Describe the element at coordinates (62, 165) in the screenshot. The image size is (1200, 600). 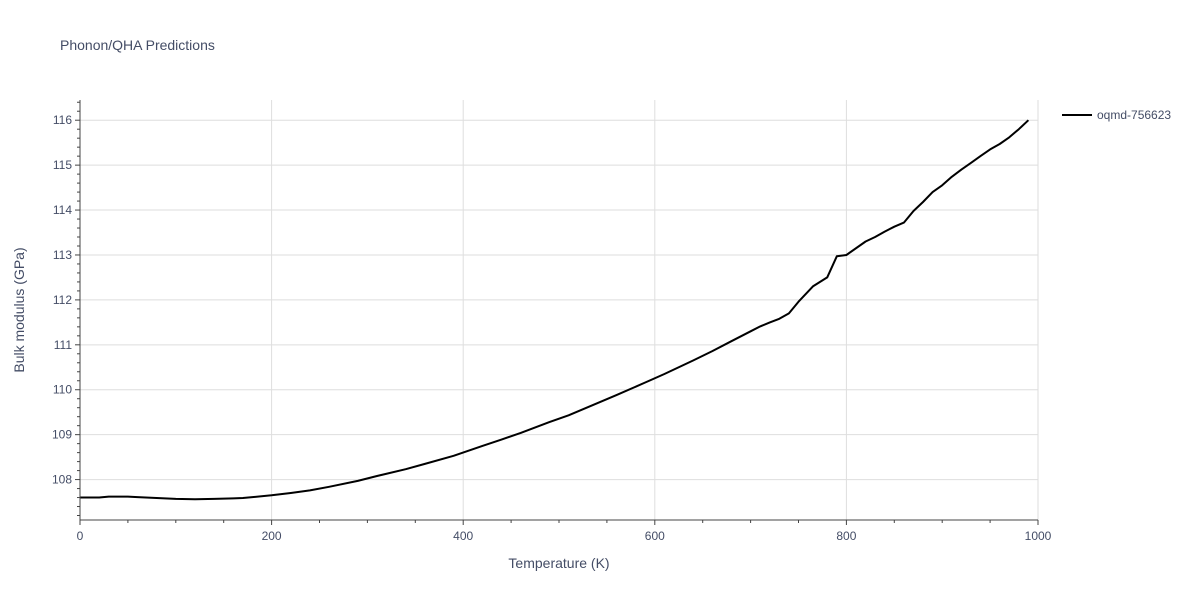
I see `y-tick-label: 115` at that location.